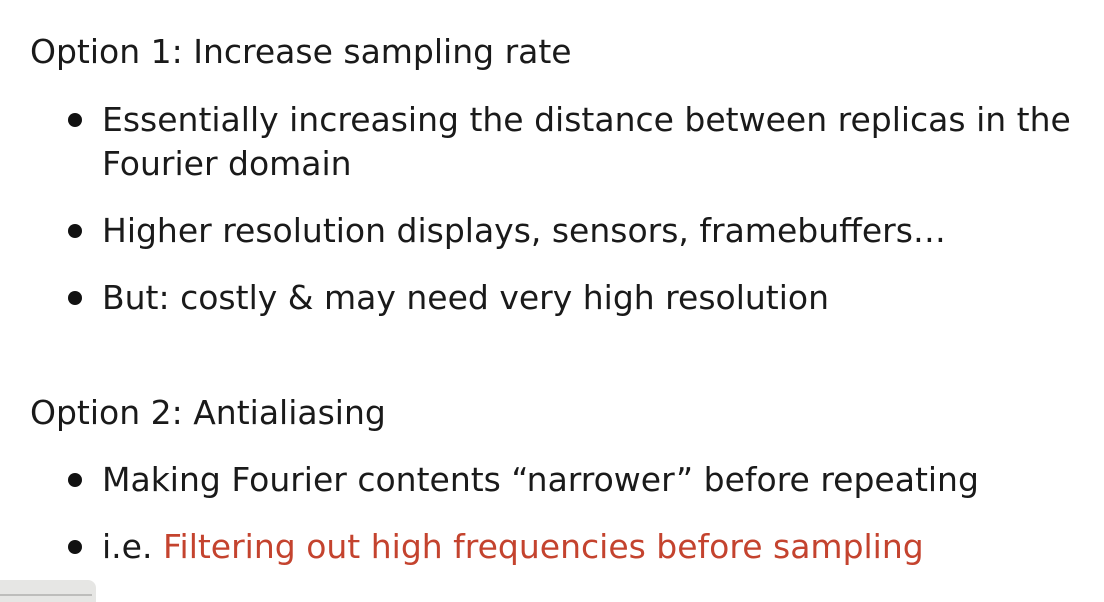 This screenshot has height=602, width=1104. What do you see at coordinates (46, 595) in the screenshot?
I see `corner-overlay-line` at bounding box center [46, 595].